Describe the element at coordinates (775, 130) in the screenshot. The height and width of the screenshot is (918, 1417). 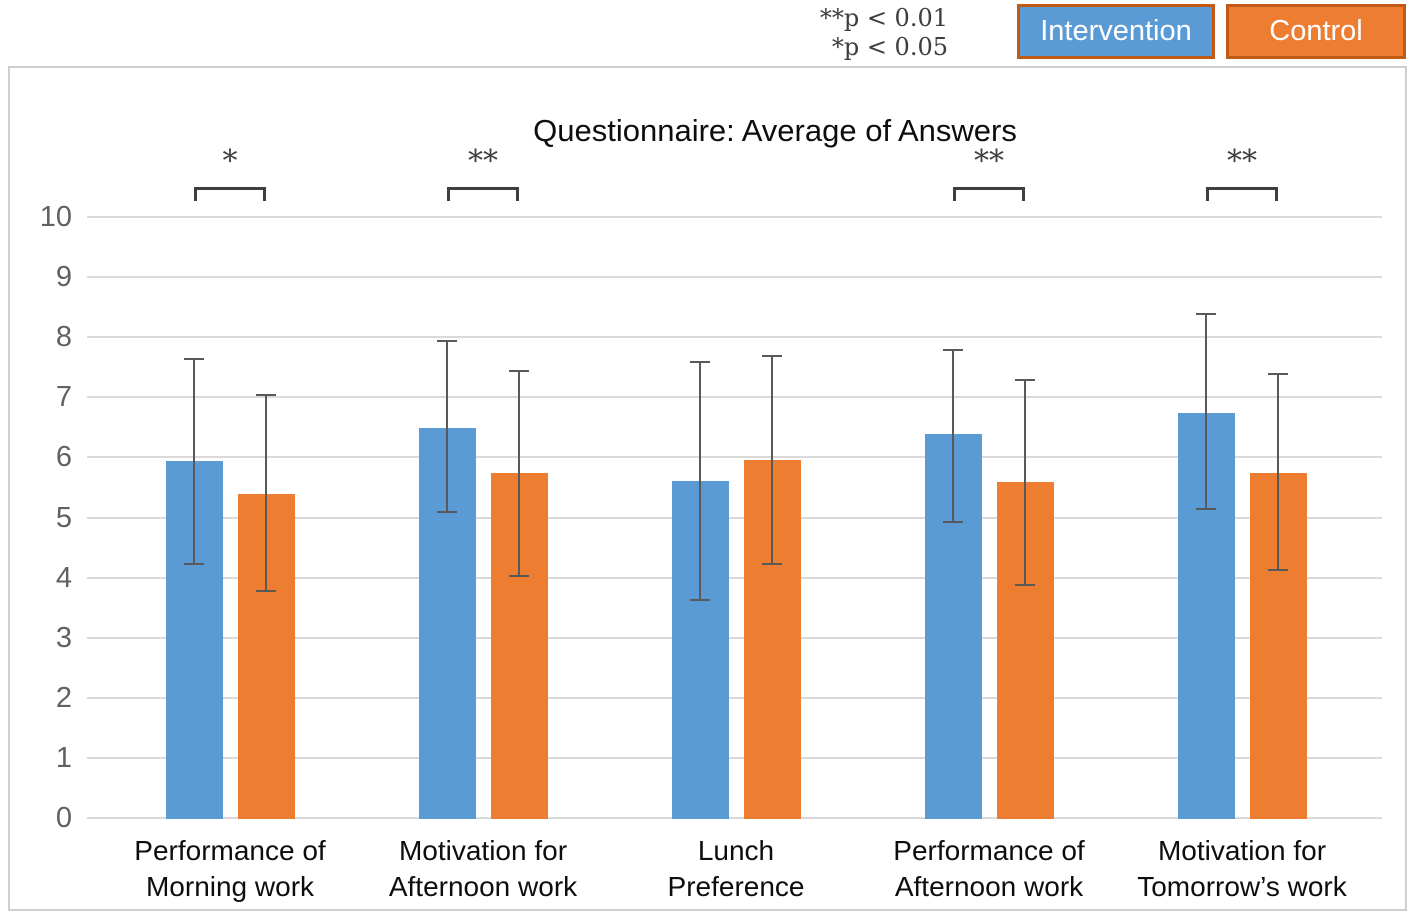
I see `chart-title: Questionnaire: Average of Answers` at that location.